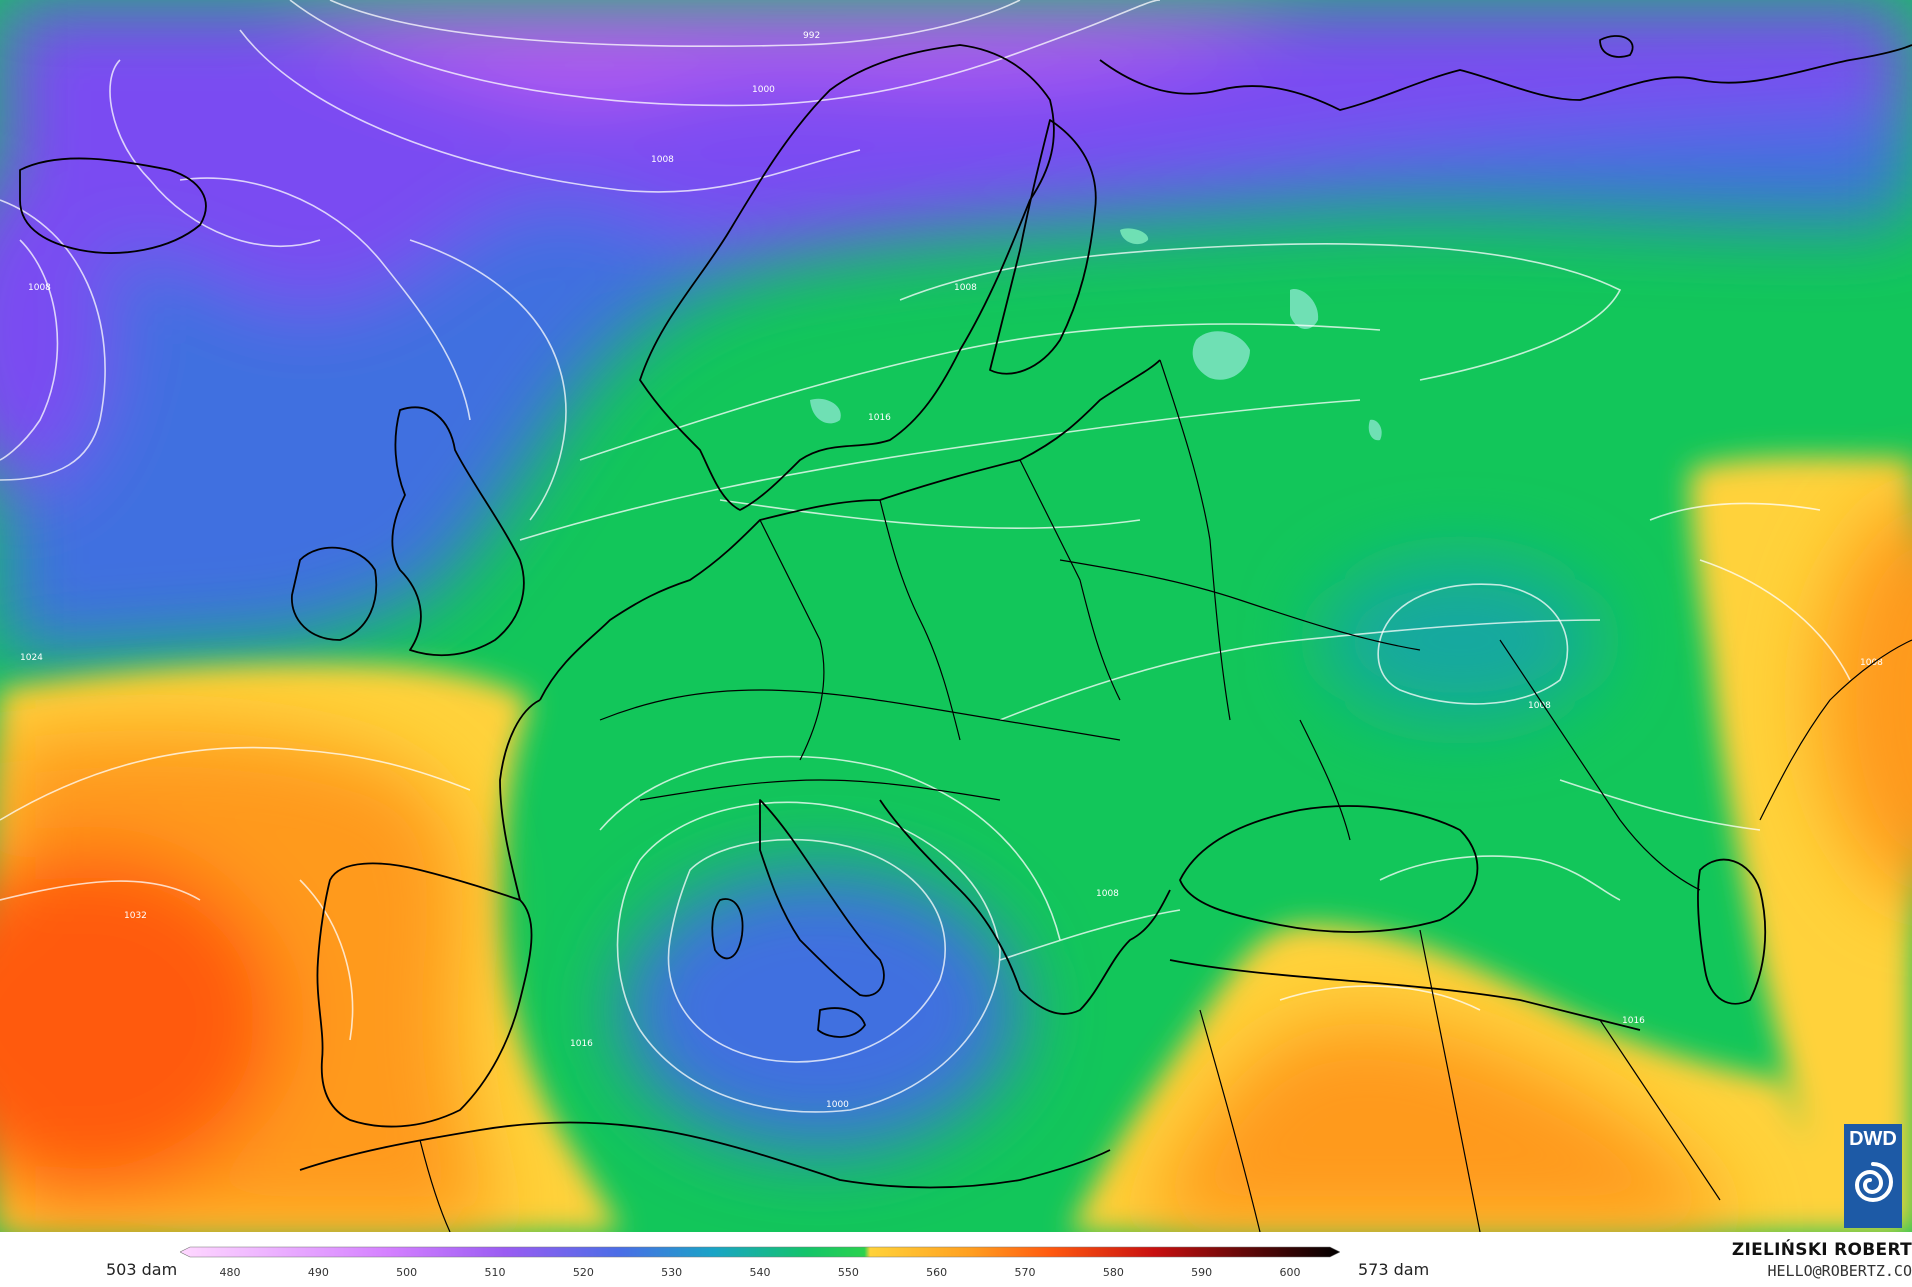  Describe the element at coordinates (1113, 1272) in the screenshot. I see `color-scale-tick-label: 580` at that location.